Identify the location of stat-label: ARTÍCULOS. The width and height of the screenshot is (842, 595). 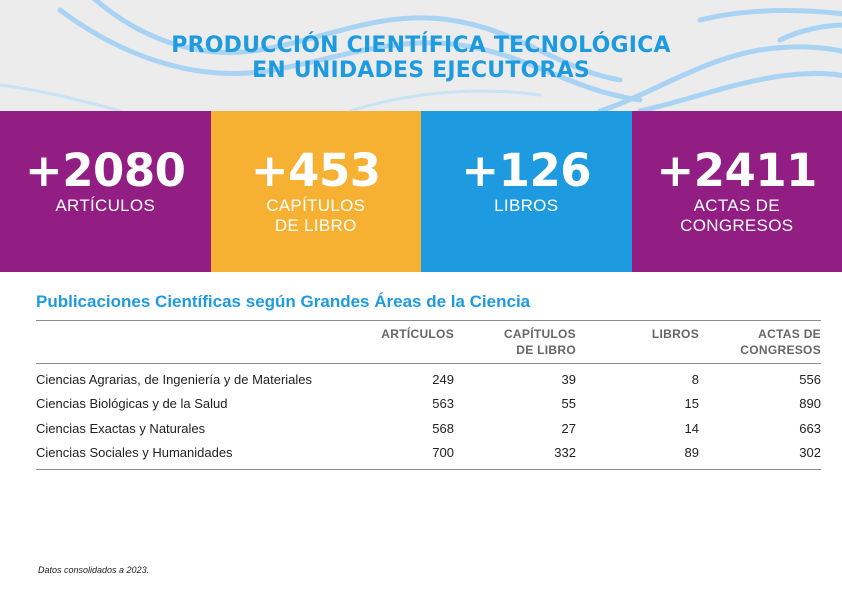
(105, 205).